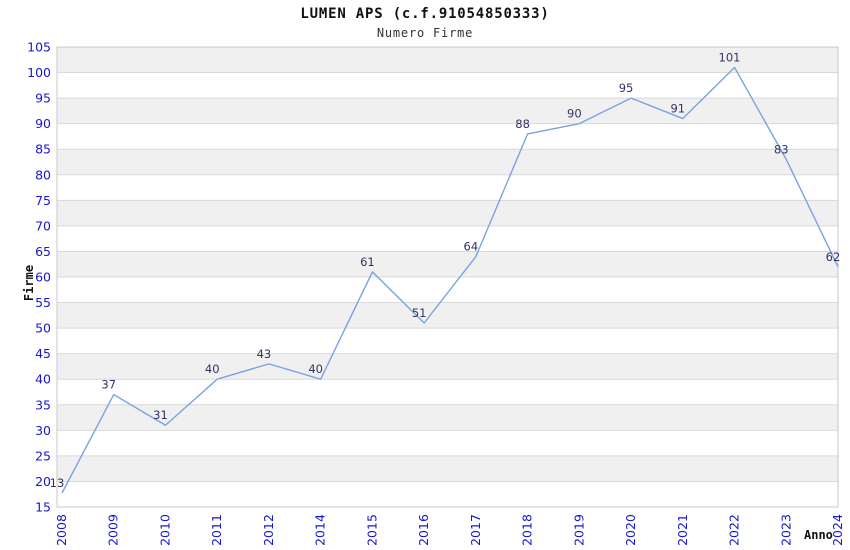 The height and width of the screenshot is (550, 850). I want to click on data-label: 43, so click(264, 354).